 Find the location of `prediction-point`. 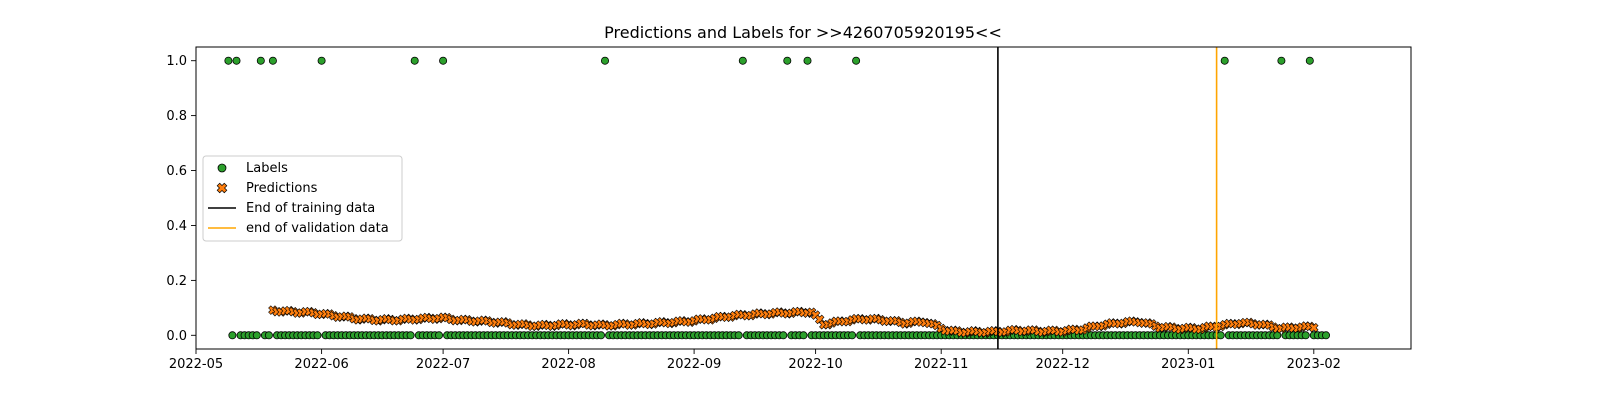

prediction-point is located at coordinates (1314, 327).